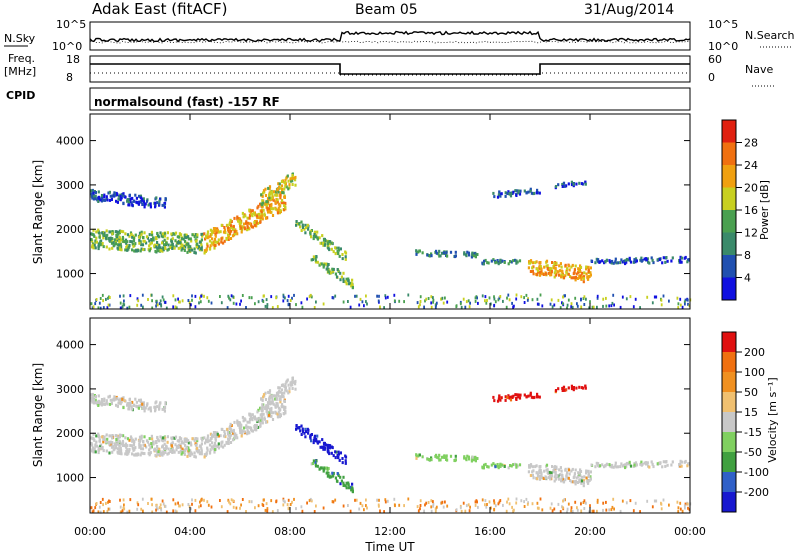 This screenshot has width=800, height=554. What do you see at coordinates (723, 24) in the screenshot?
I see `nsearch-tick-top: 10^5` at bounding box center [723, 24].